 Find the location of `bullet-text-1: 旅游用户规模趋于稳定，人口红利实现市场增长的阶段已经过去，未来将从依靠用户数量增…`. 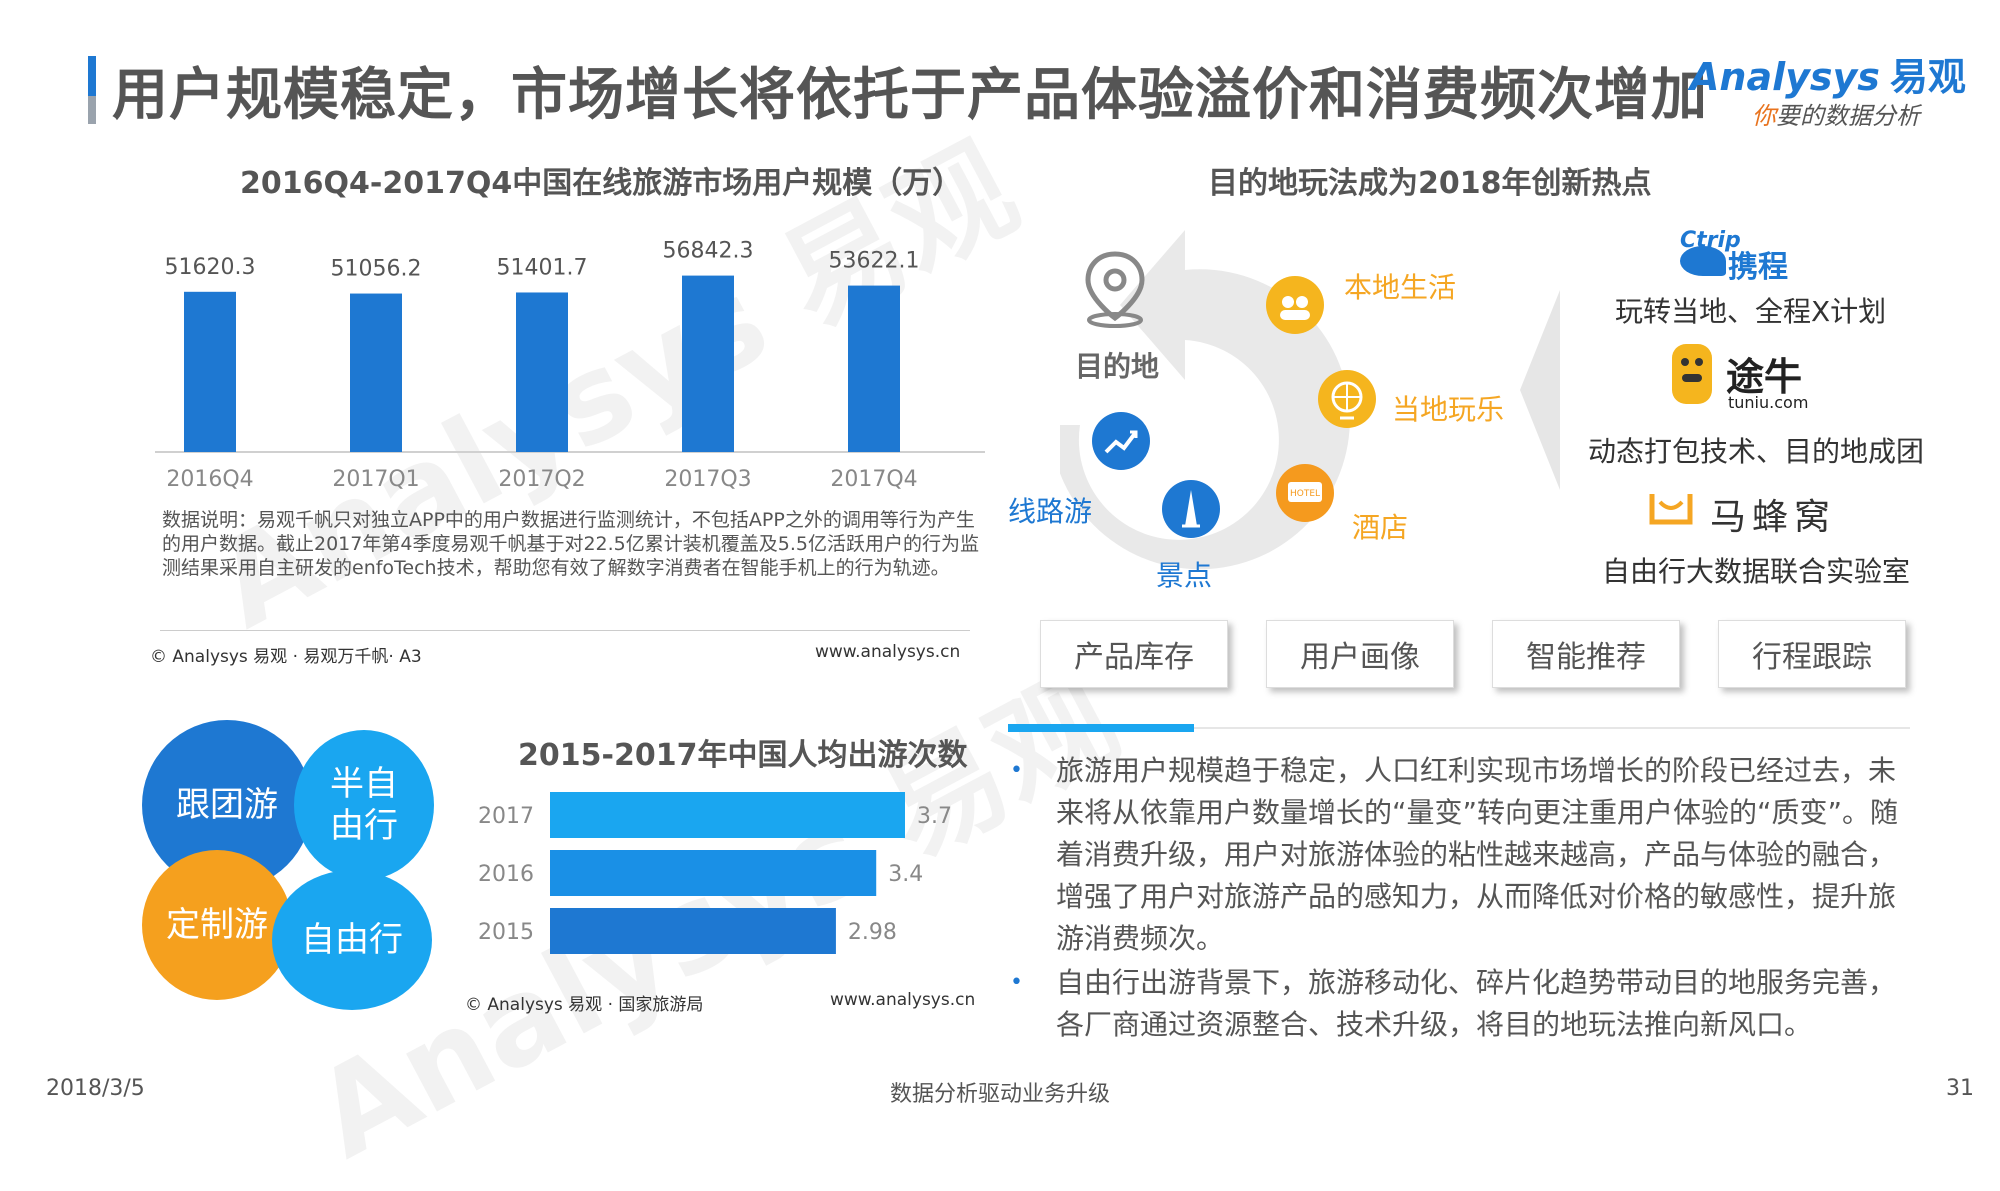

bullet-text-1: 旅游用户规模趋于稳定，人口红利实现市场增长的阶段已经过去，未来将从依靠用户数量增… is located at coordinates (1477, 854).